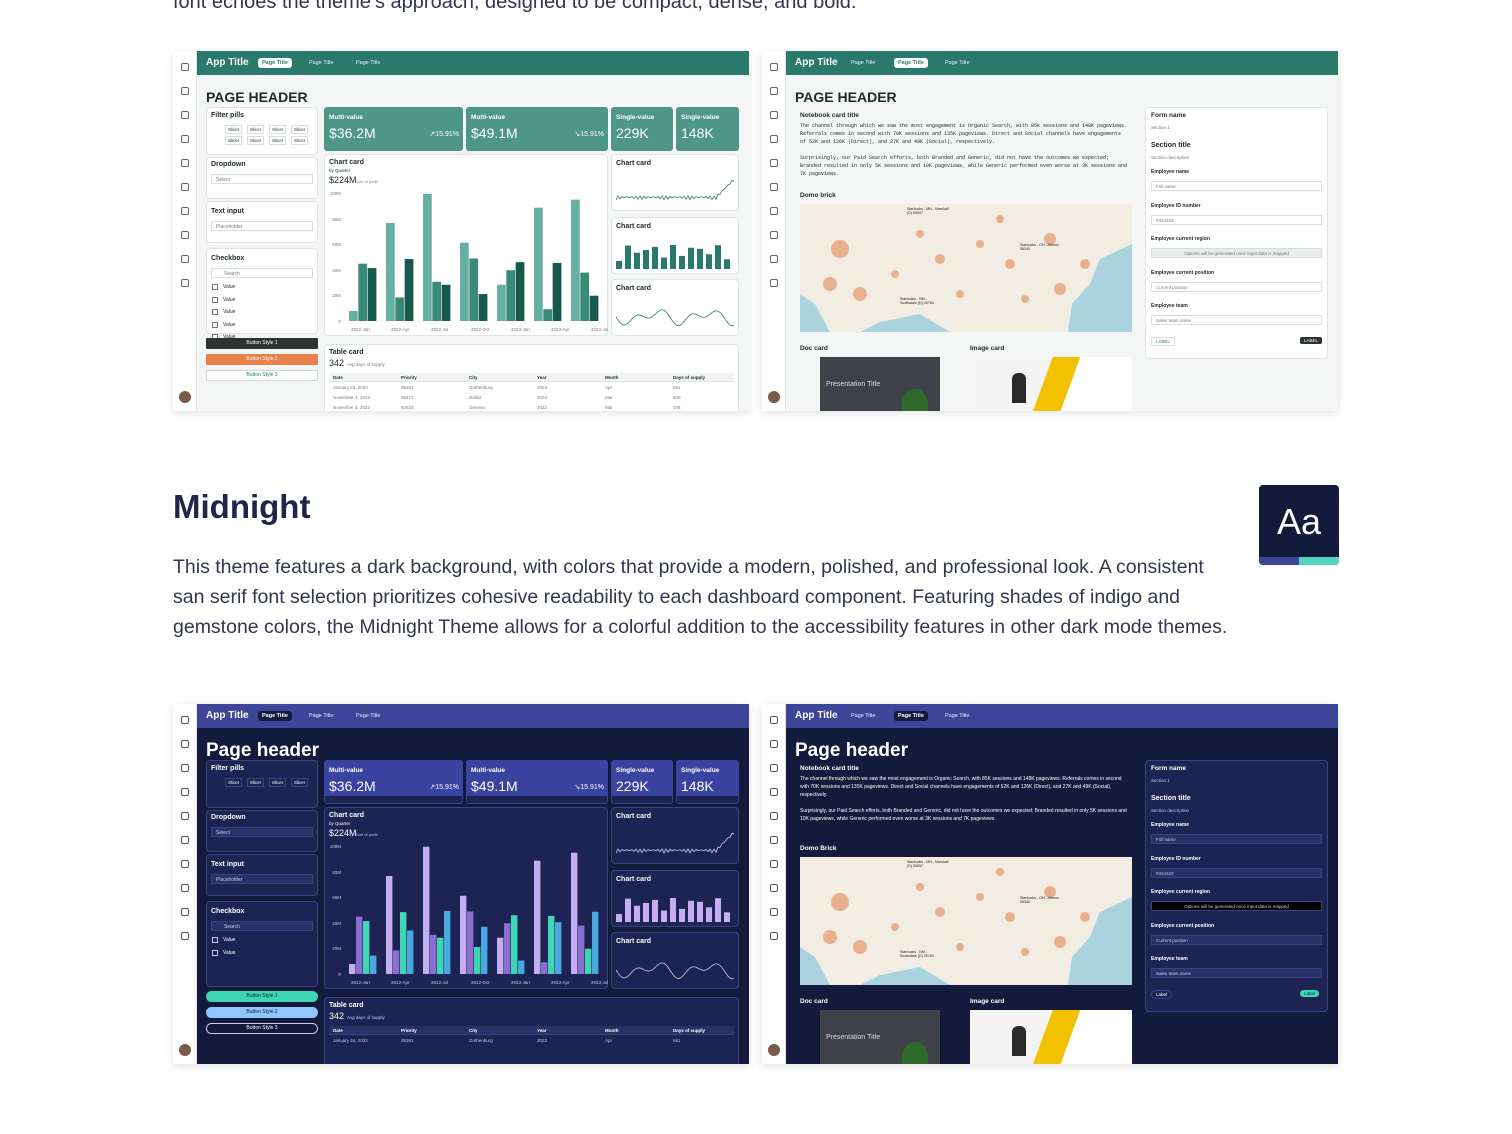 This screenshot has width=1512, height=1134. What do you see at coordinates (488, 117) in the screenshot?
I see `kpi-label: Multi-value` at bounding box center [488, 117].